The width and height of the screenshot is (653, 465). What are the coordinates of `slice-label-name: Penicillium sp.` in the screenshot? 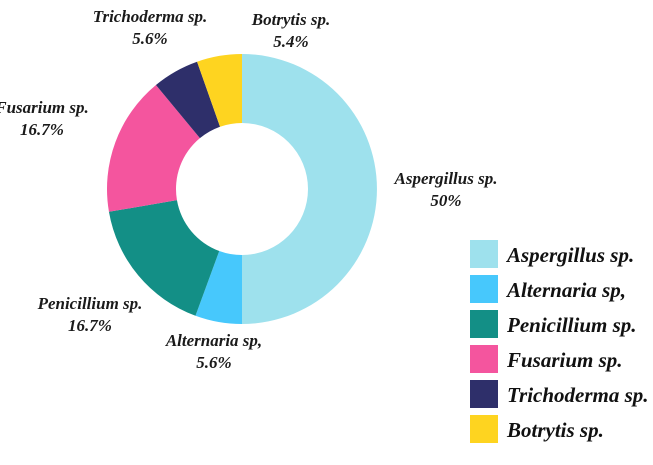 It's located at (90, 303).